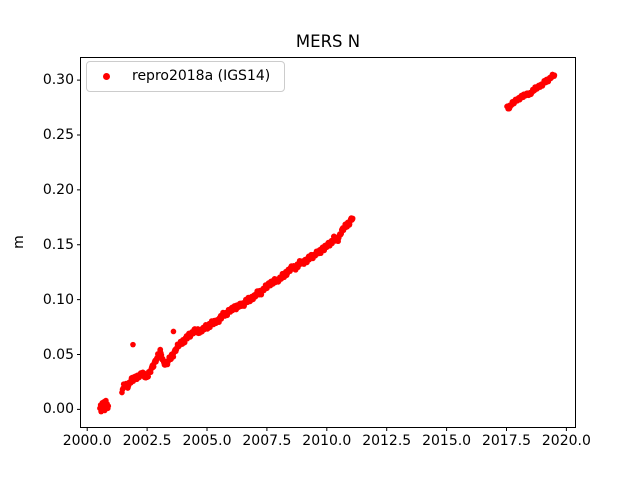  What do you see at coordinates (566, 441) in the screenshot?
I see `x-tick-label: 2020.0` at bounding box center [566, 441].